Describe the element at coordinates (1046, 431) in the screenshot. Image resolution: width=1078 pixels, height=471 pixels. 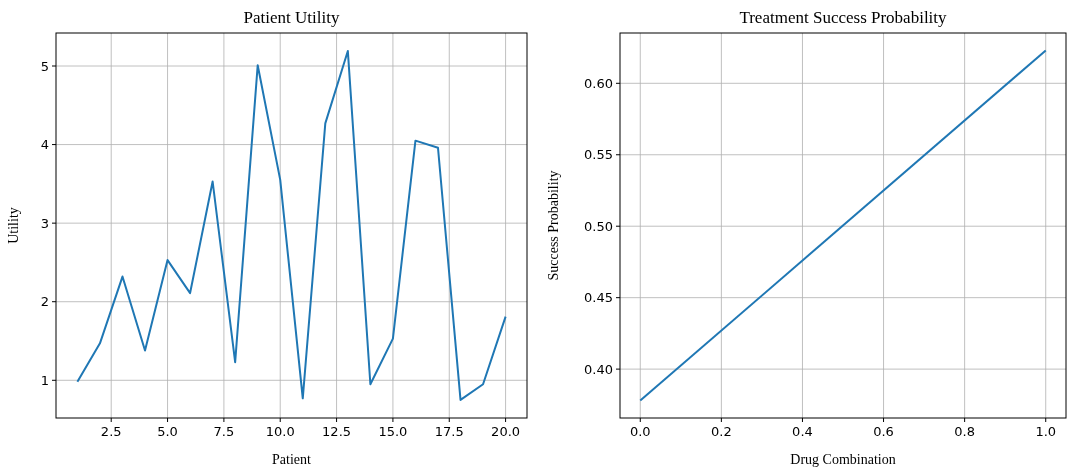
I see `x-tick-label: 1.0` at that location.